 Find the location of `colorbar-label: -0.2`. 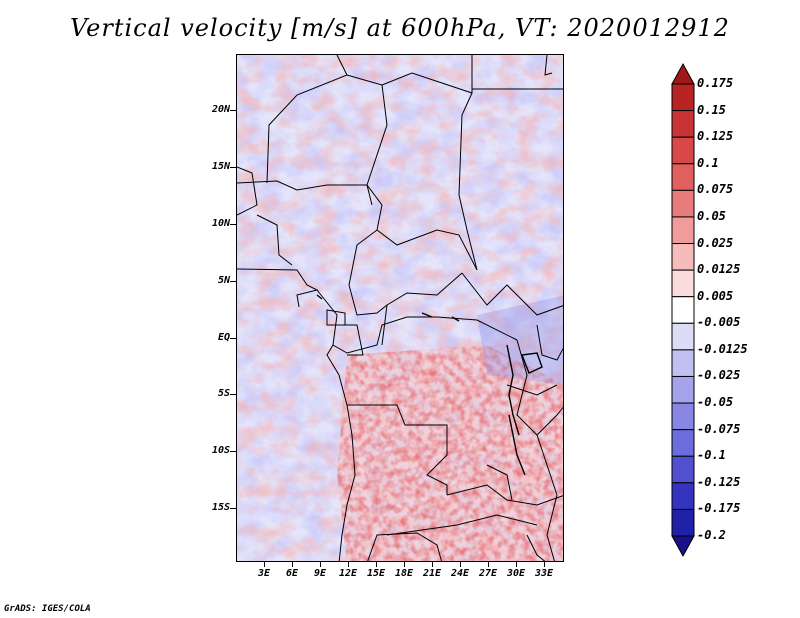

colorbar-label: -0.2 is located at coordinates (711, 535).